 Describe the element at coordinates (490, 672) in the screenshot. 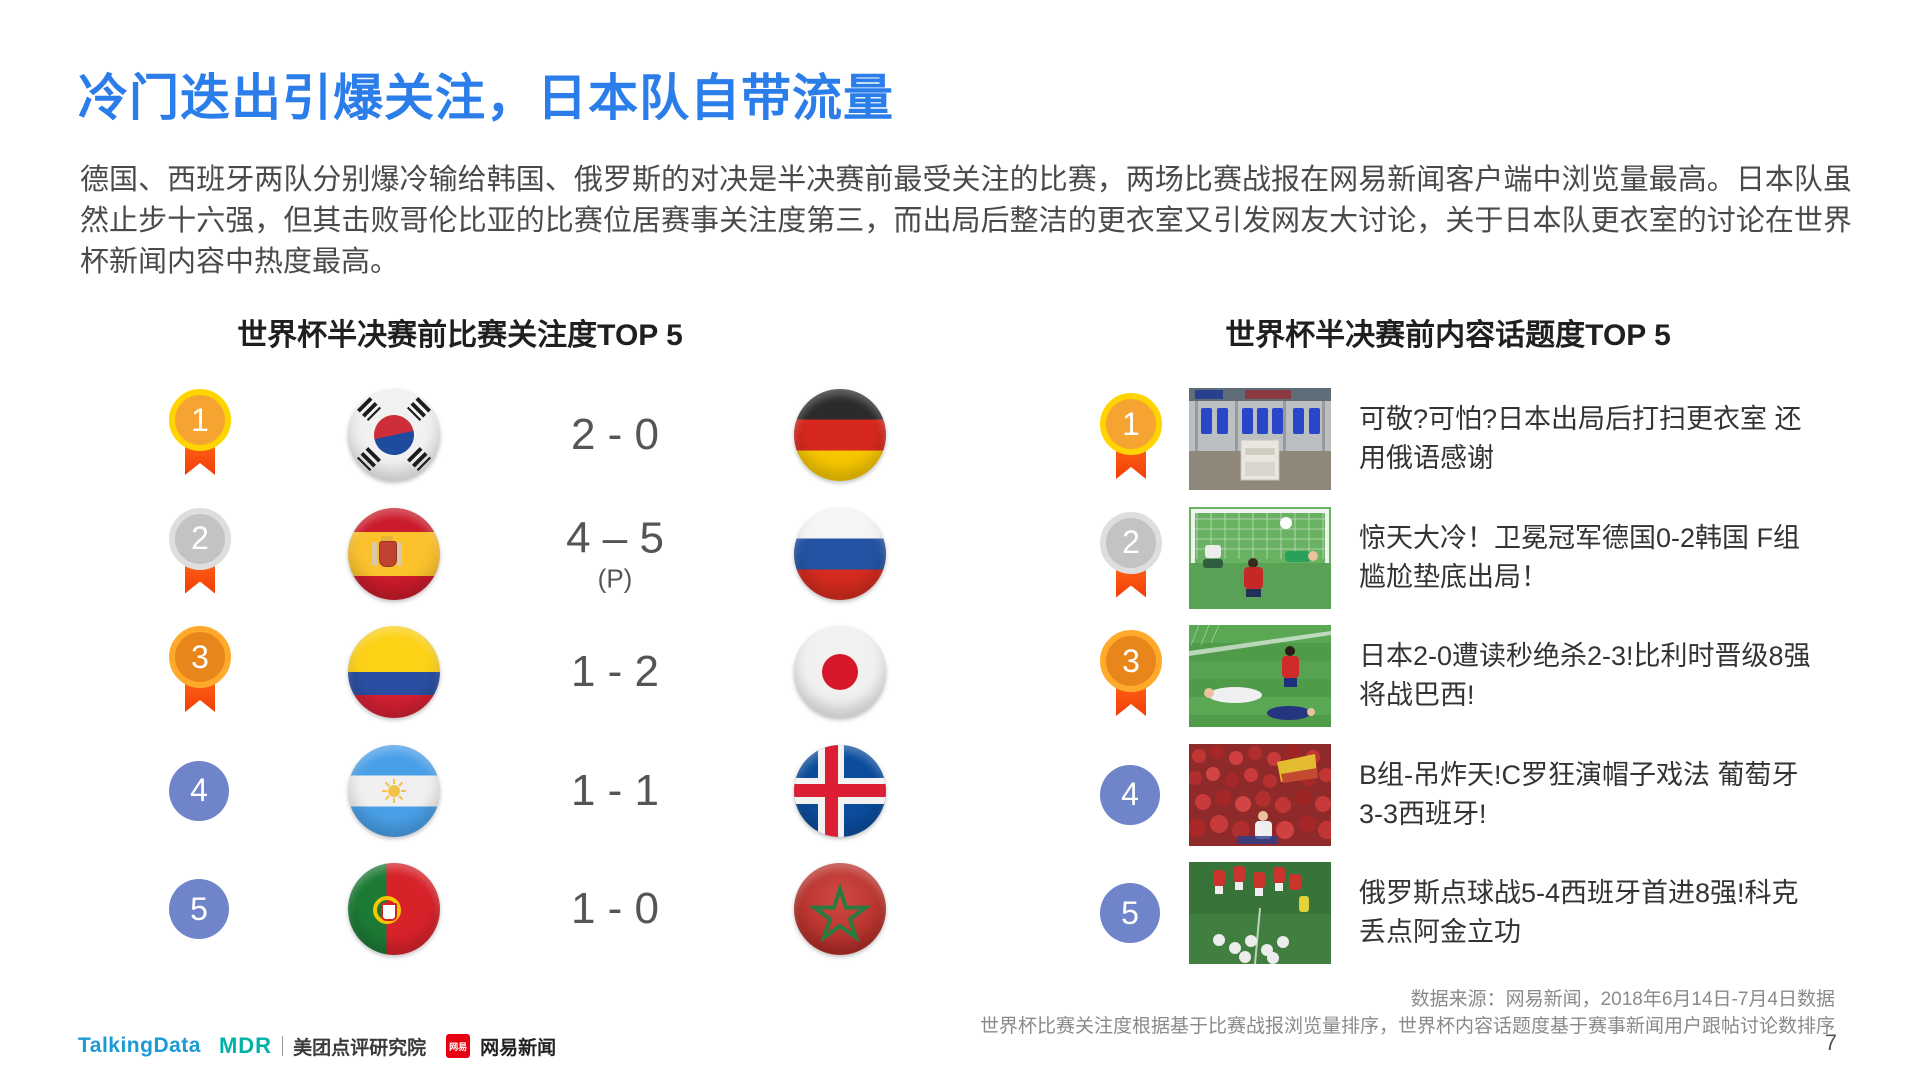

I see `match-row: 3 1 - 2` at that location.